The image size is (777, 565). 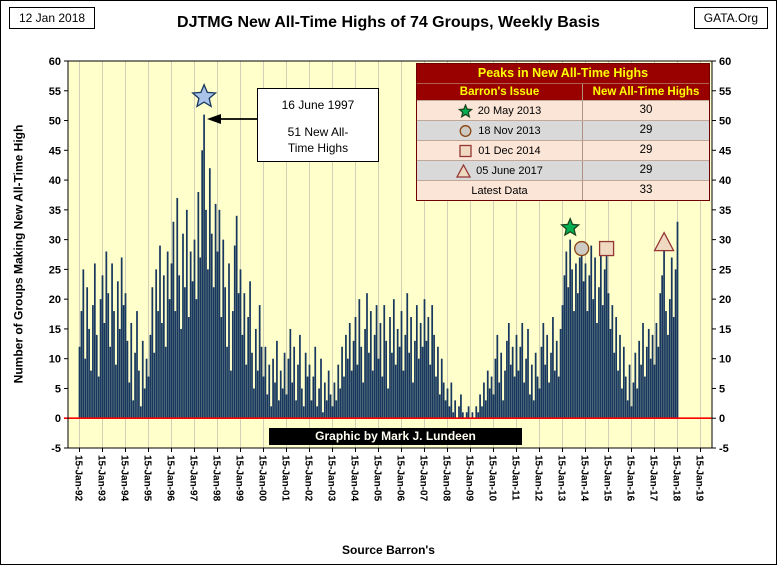 What do you see at coordinates (400, 478) in the screenshot?
I see `svg-text: 15-Jan-06` at bounding box center [400, 478].